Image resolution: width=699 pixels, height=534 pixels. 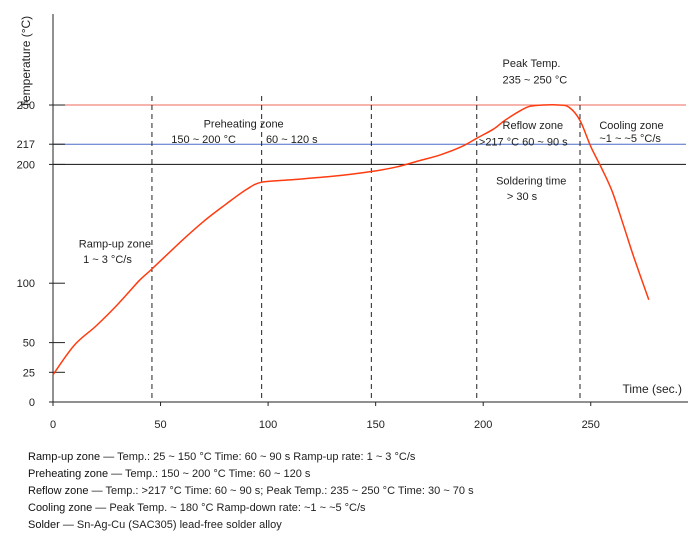 What do you see at coordinates (60, 508) in the screenshot?
I see `legend-term: Cooling zone` at bounding box center [60, 508].